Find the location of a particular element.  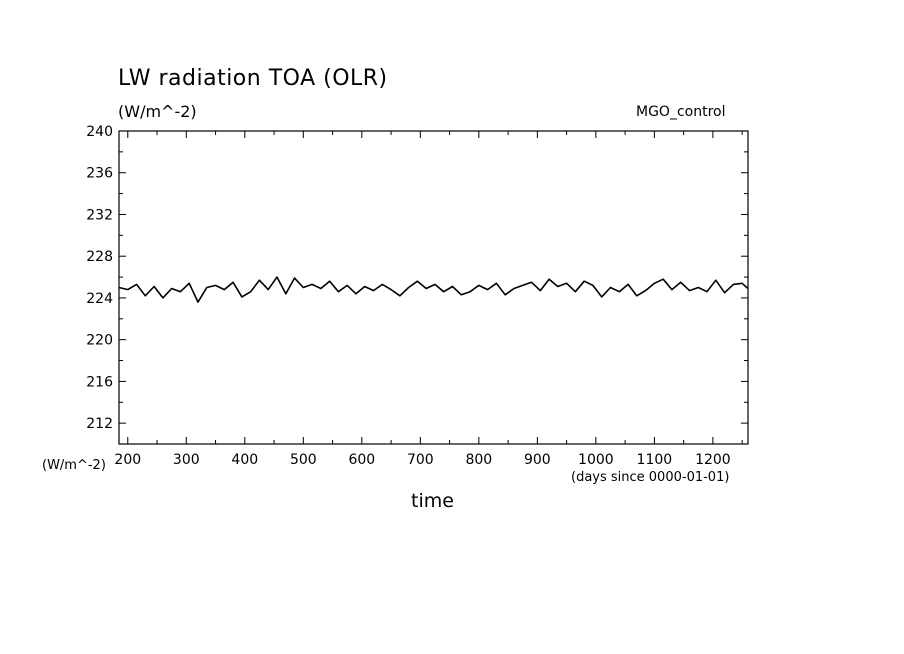

y-tick-label: 216 is located at coordinates (99, 382).